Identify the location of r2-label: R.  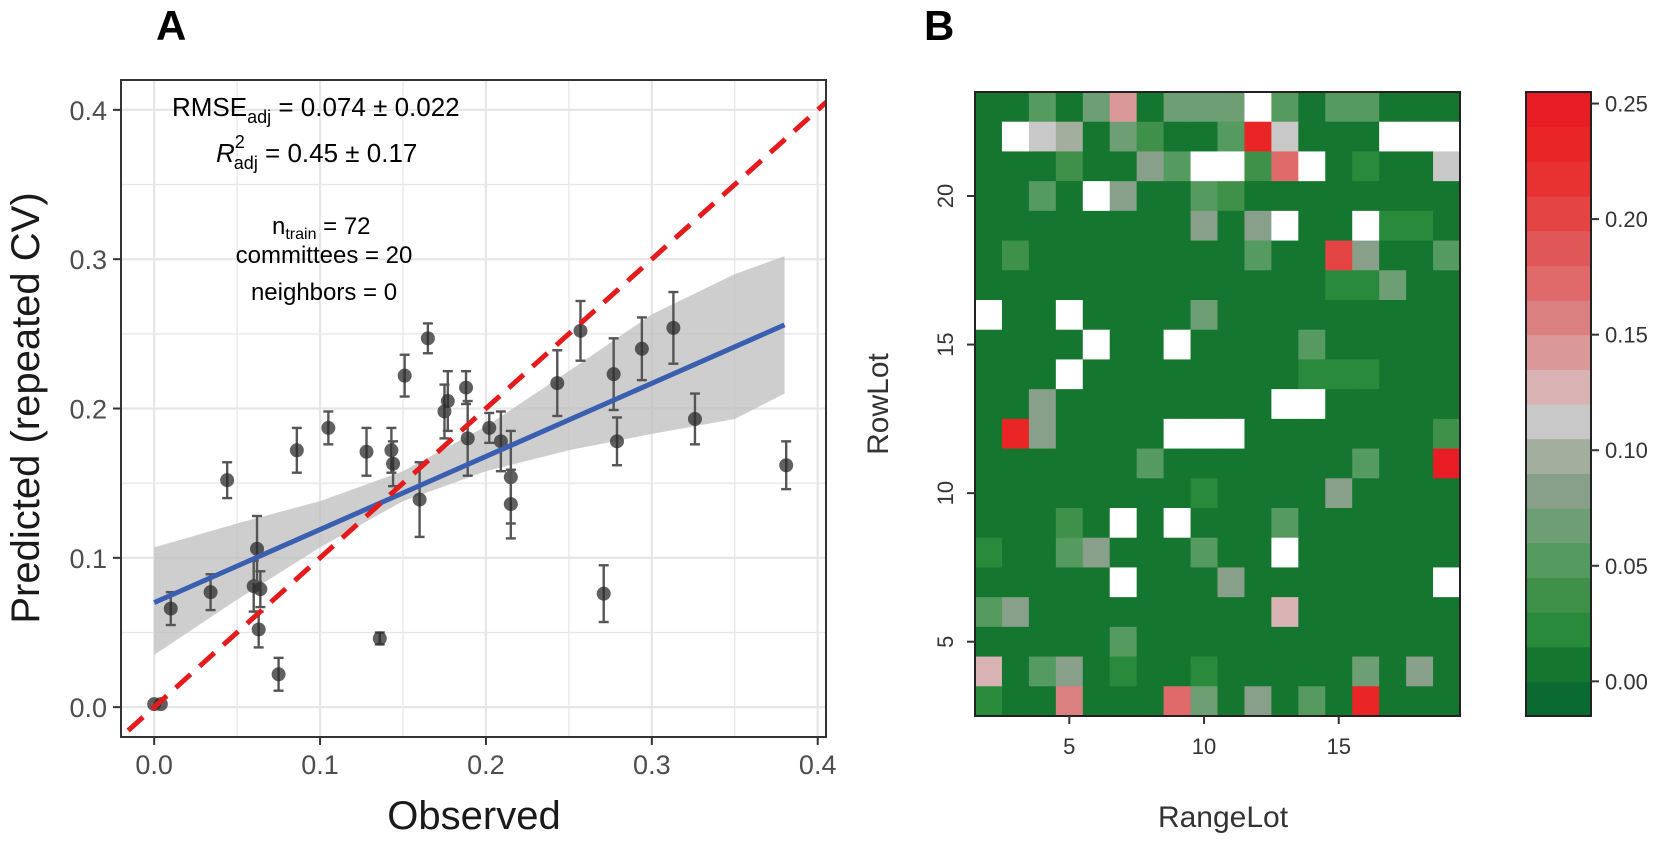
(225, 153).